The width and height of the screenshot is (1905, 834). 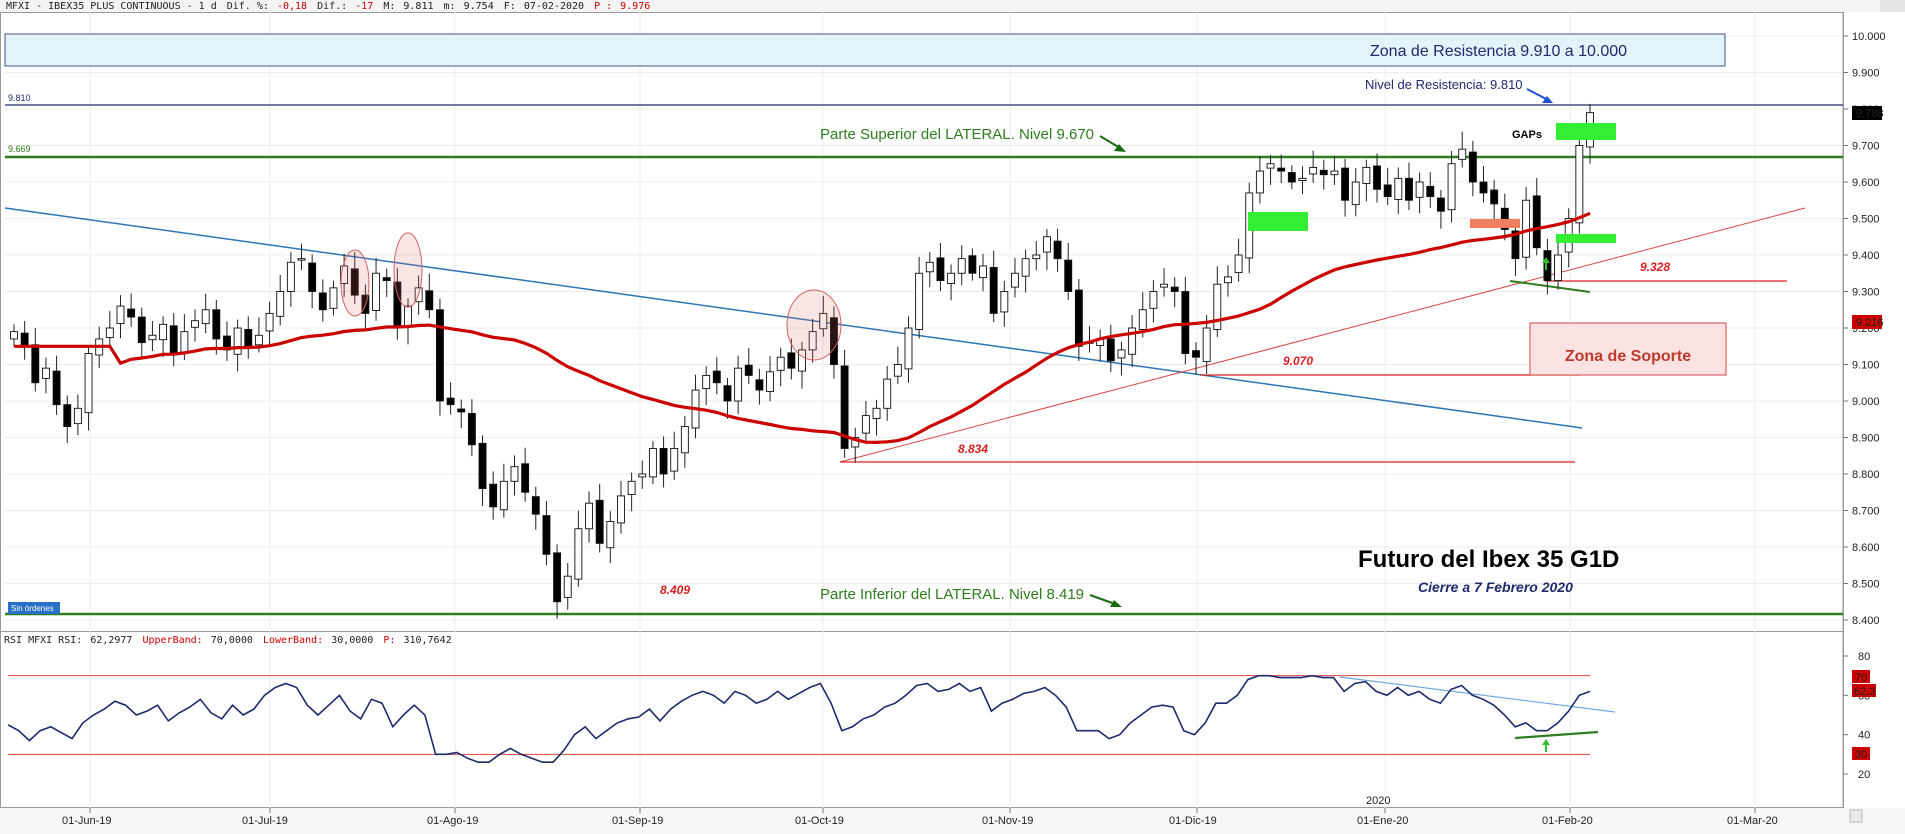 What do you see at coordinates (1866, 74) in the screenshot?
I see `y-tick-label: 9.900` at bounding box center [1866, 74].